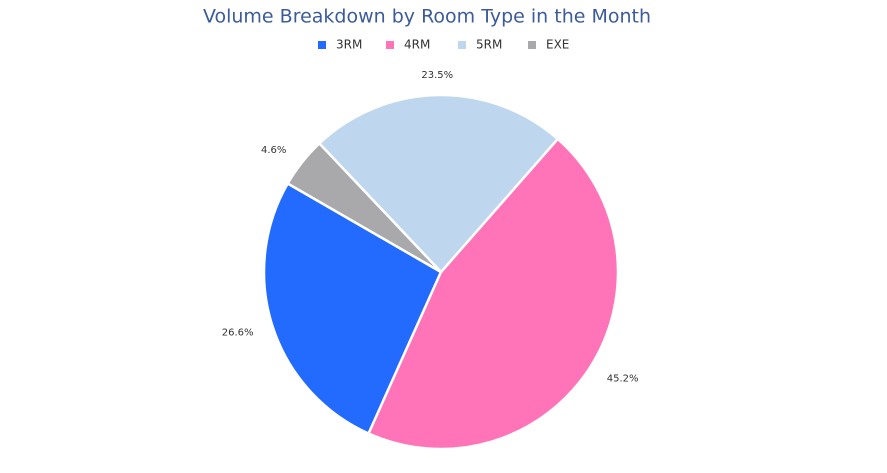 Image resolution: width=887 pixels, height=473 pixels. What do you see at coordinates (349, 45) in the screenshot?
I see `legend-label: 3RM` at bounding box center [349, 45].